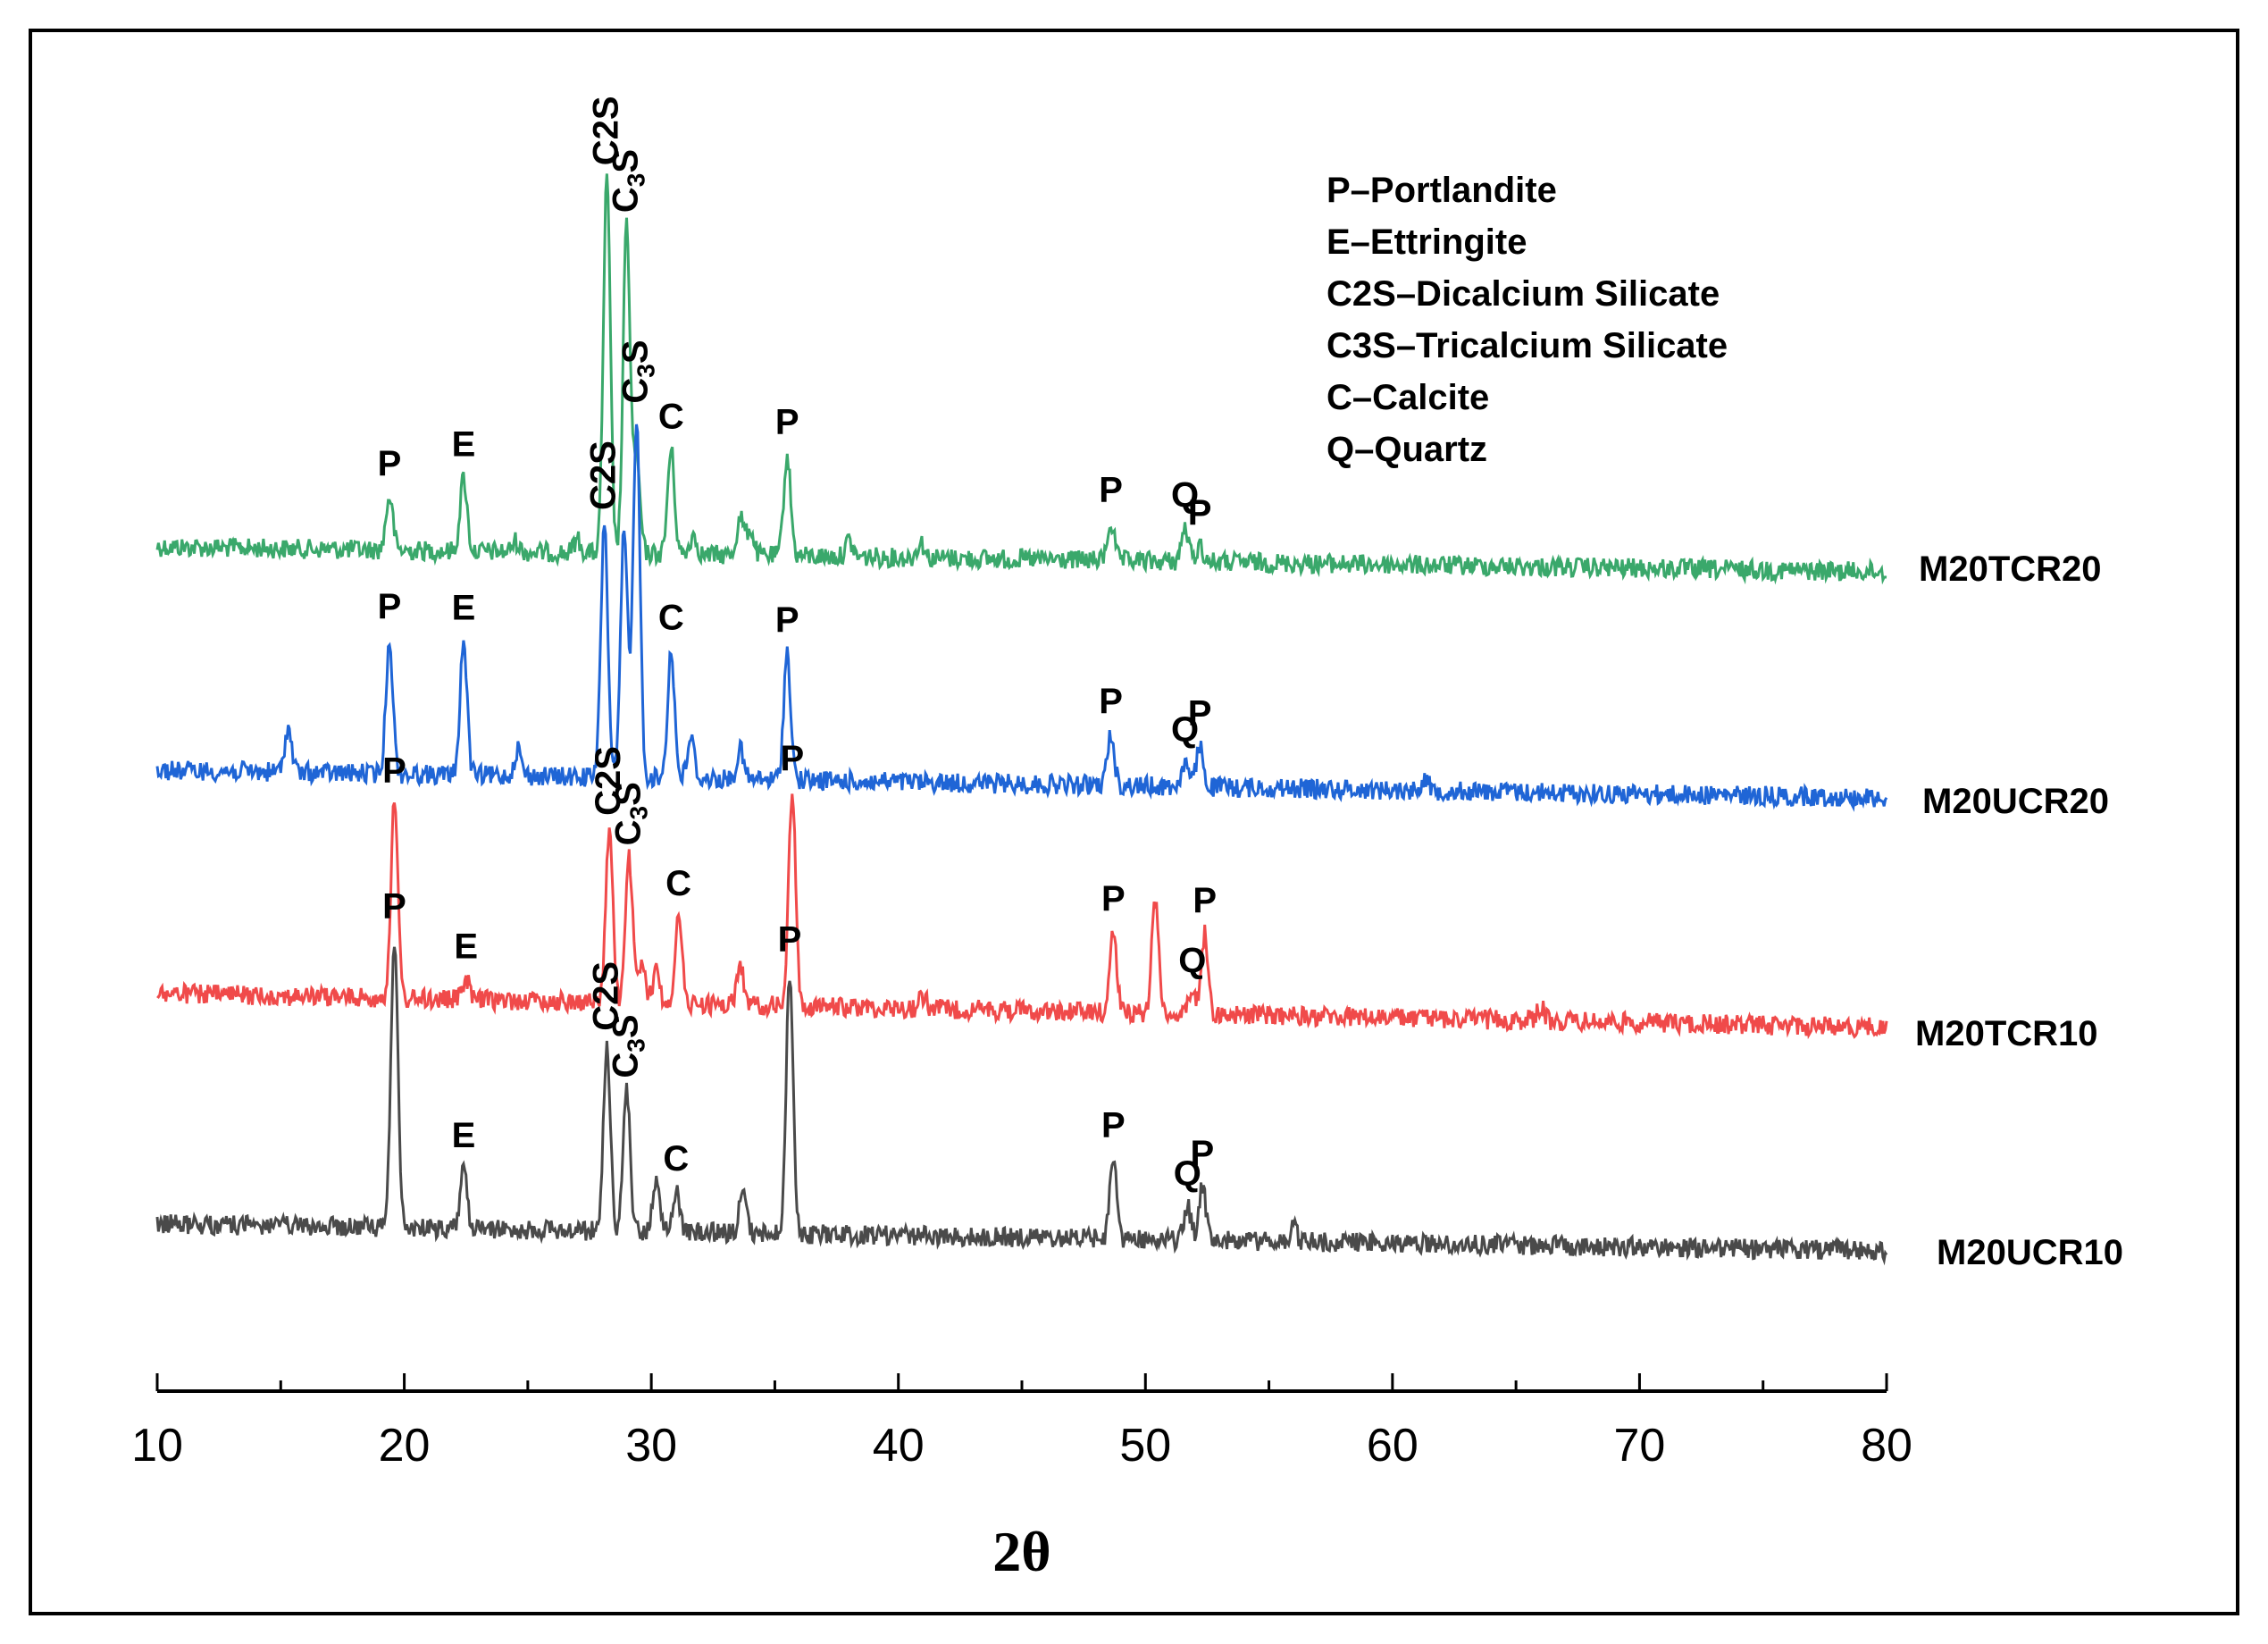 The image size is (2268, 1644). Describe the element at coordinates (157, 1446) in the screenshot. I see `x-tick-label: 10` at that location.